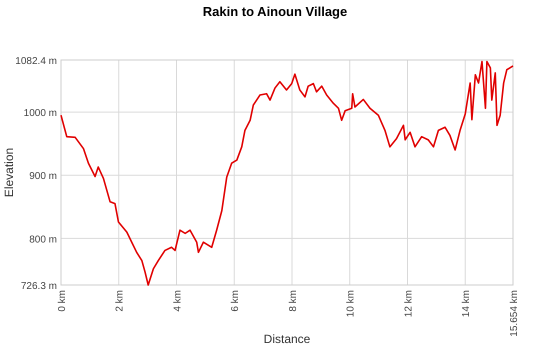 Image resolution: width=550 pixels, height=347 pixels. What do you see at coordinates (466, 304) in the screenshot?
I see `x-tick-label: 14 km` at bounding box center [466, 304].